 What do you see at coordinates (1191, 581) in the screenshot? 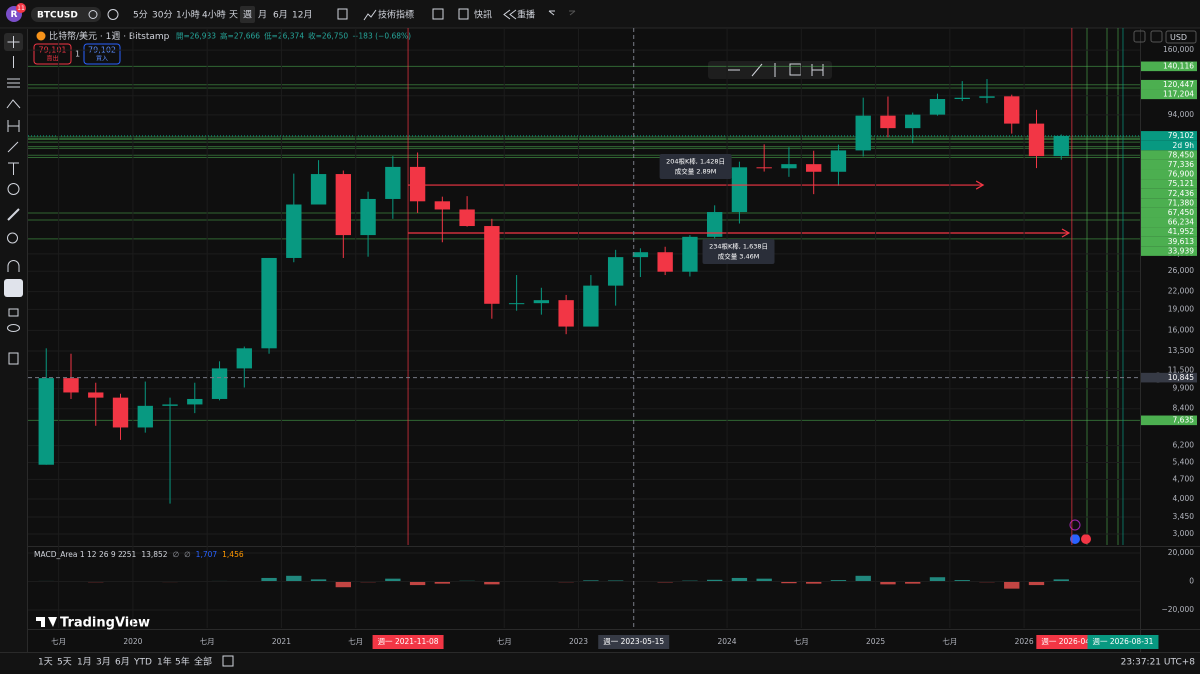
I see `y-tick-label: 0` at bounding box center [1191, 581].